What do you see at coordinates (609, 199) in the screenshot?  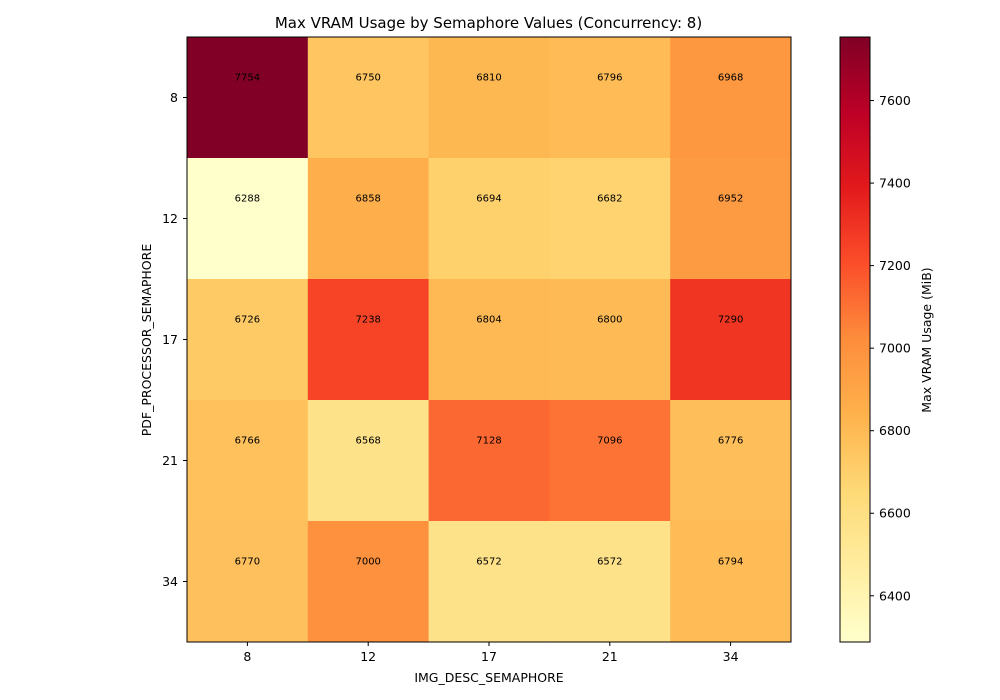 I see `cell-value-label: 6682` at bounding box center [609, 199].